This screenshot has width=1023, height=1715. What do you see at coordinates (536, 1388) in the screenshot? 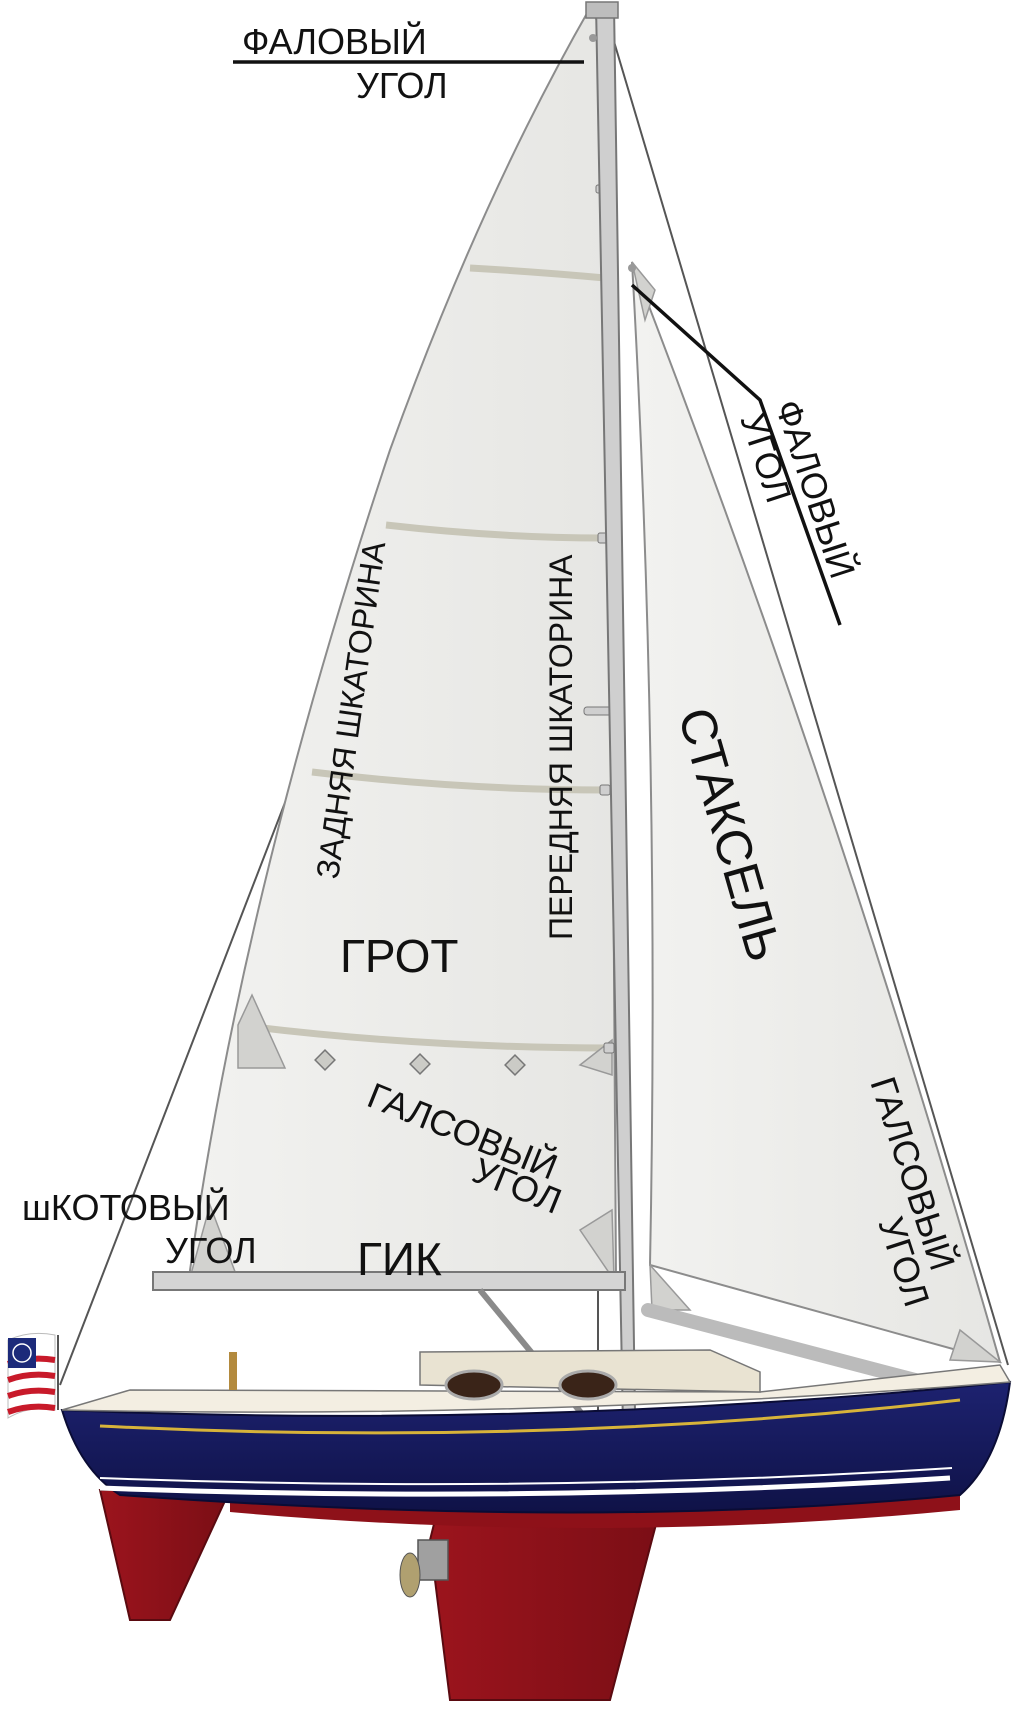
I see `deck` at bounding box center [536, 1388].